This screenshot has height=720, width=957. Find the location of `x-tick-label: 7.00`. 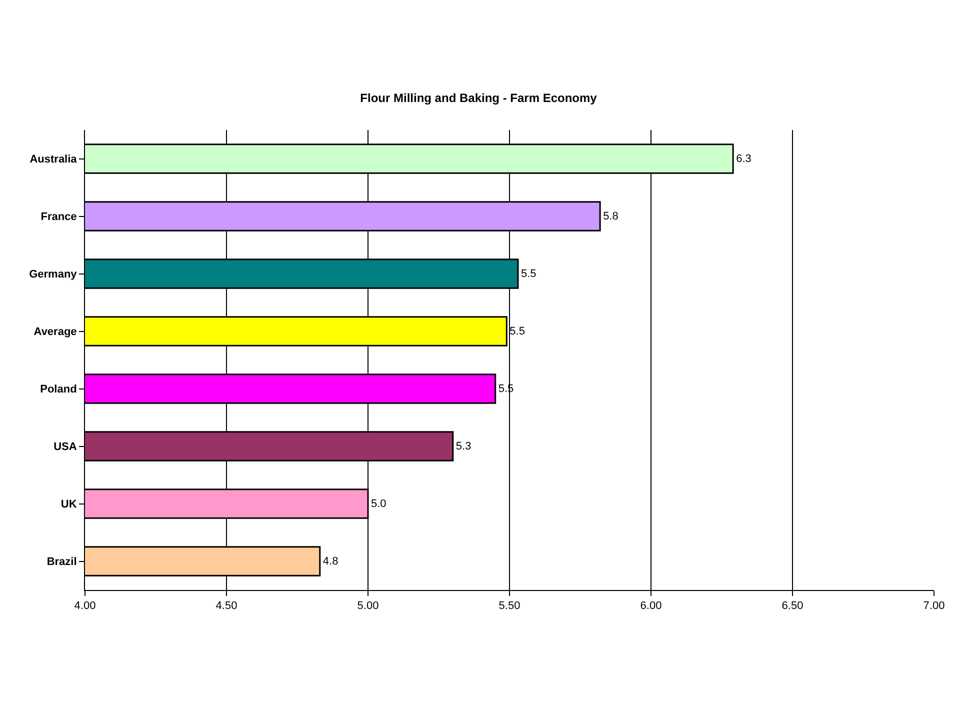

x-tick-label: 7.00 is located at coordinates (934, 606).